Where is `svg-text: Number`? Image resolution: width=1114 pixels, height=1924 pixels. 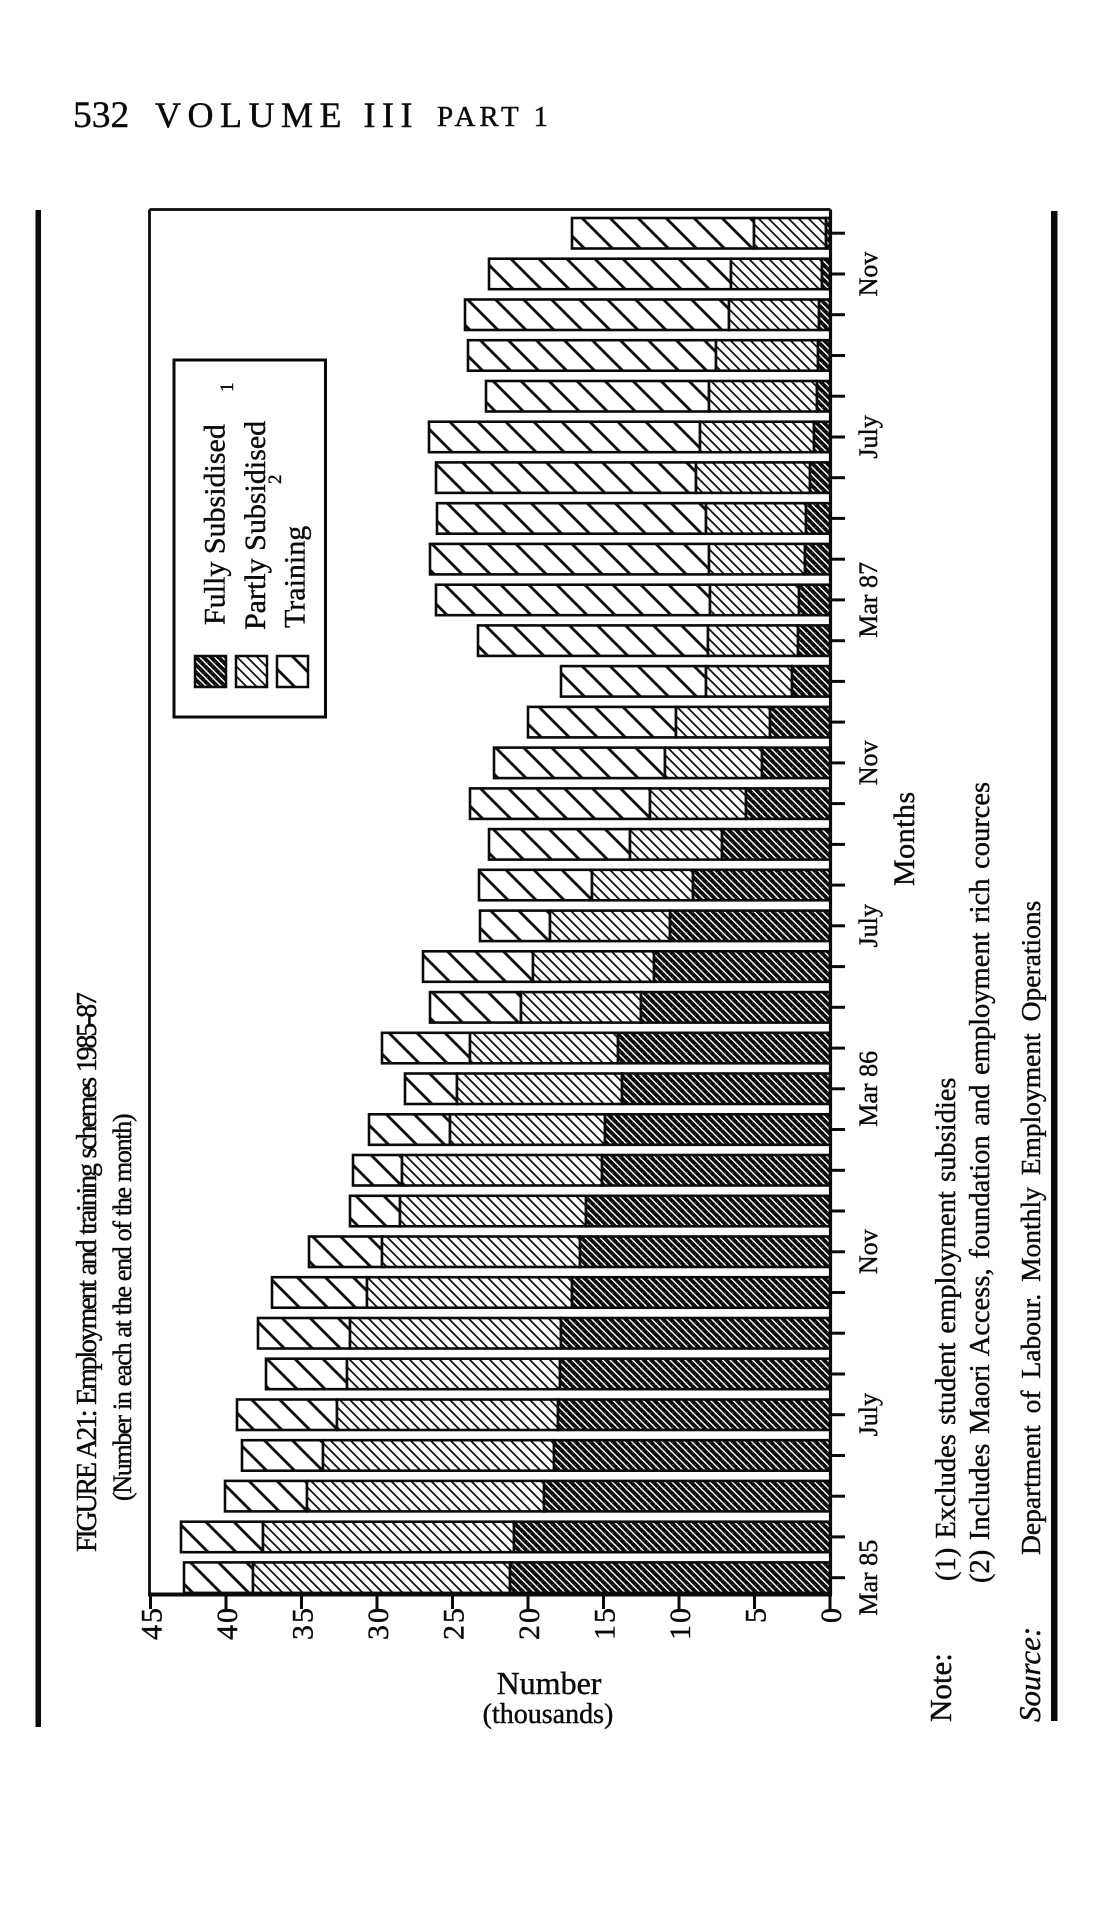
svg-text: Number is located at coordinates (549, 1683).